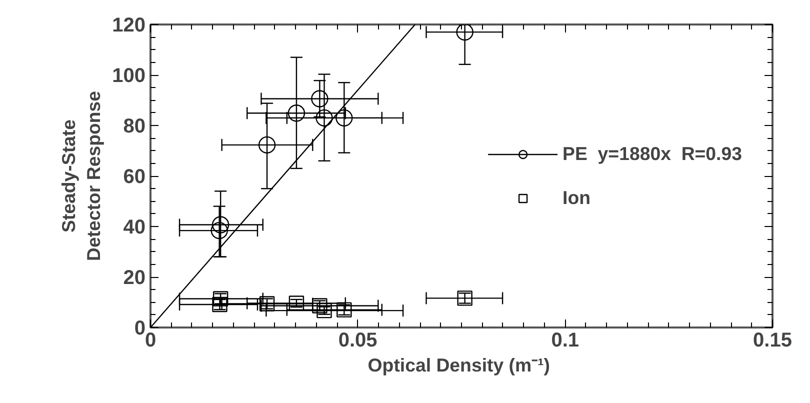 This screenshot has height=403, width=810. Describe the element at coordinates (576, 197) in the screenshot. I see `legend-label: Ion` at that location.